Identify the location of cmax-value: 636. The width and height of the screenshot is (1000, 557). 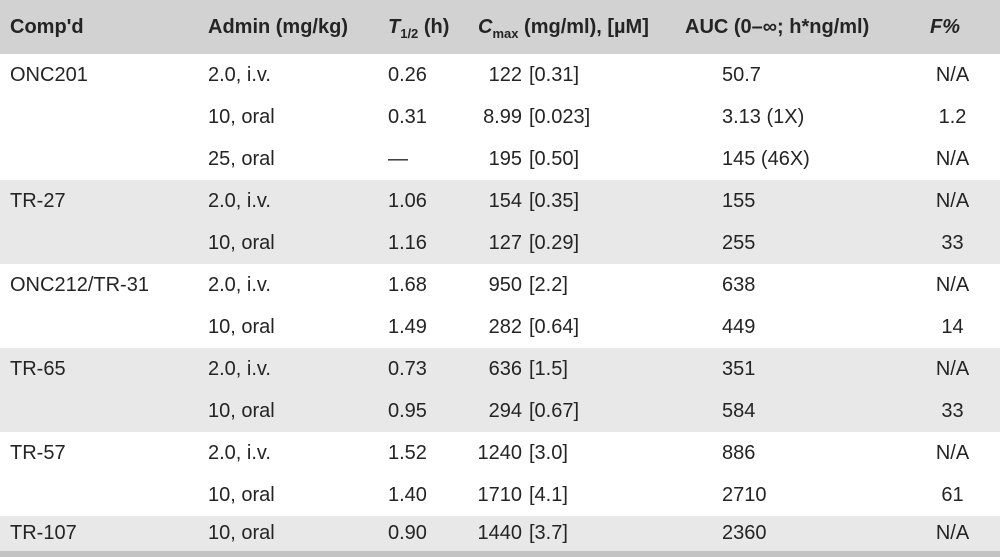
(505, 368).